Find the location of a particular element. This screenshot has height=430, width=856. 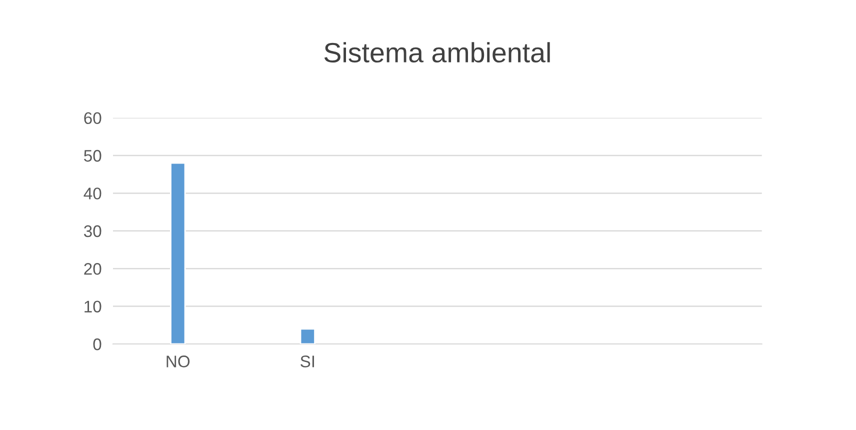

y-tick-label: 10 is located at coordinates (93, 306).